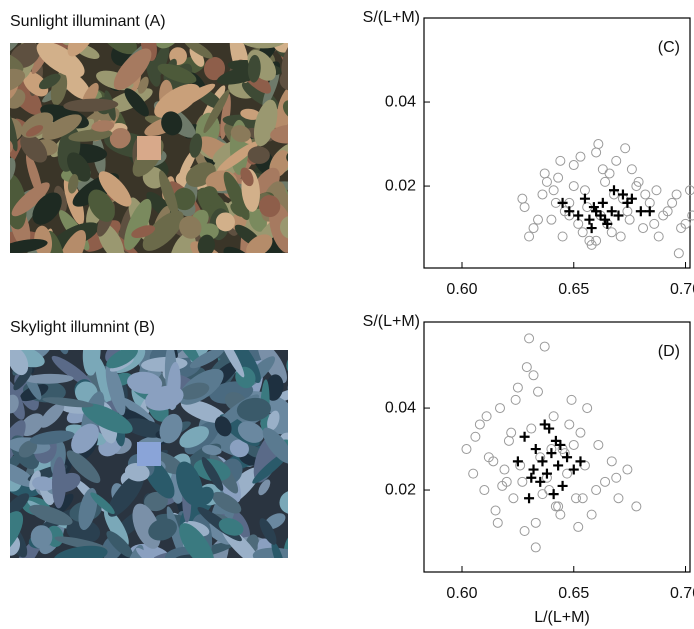 This screenshot has height=629, width=694. I want to click on x-tick-label: 0.65, so click(573, 593).